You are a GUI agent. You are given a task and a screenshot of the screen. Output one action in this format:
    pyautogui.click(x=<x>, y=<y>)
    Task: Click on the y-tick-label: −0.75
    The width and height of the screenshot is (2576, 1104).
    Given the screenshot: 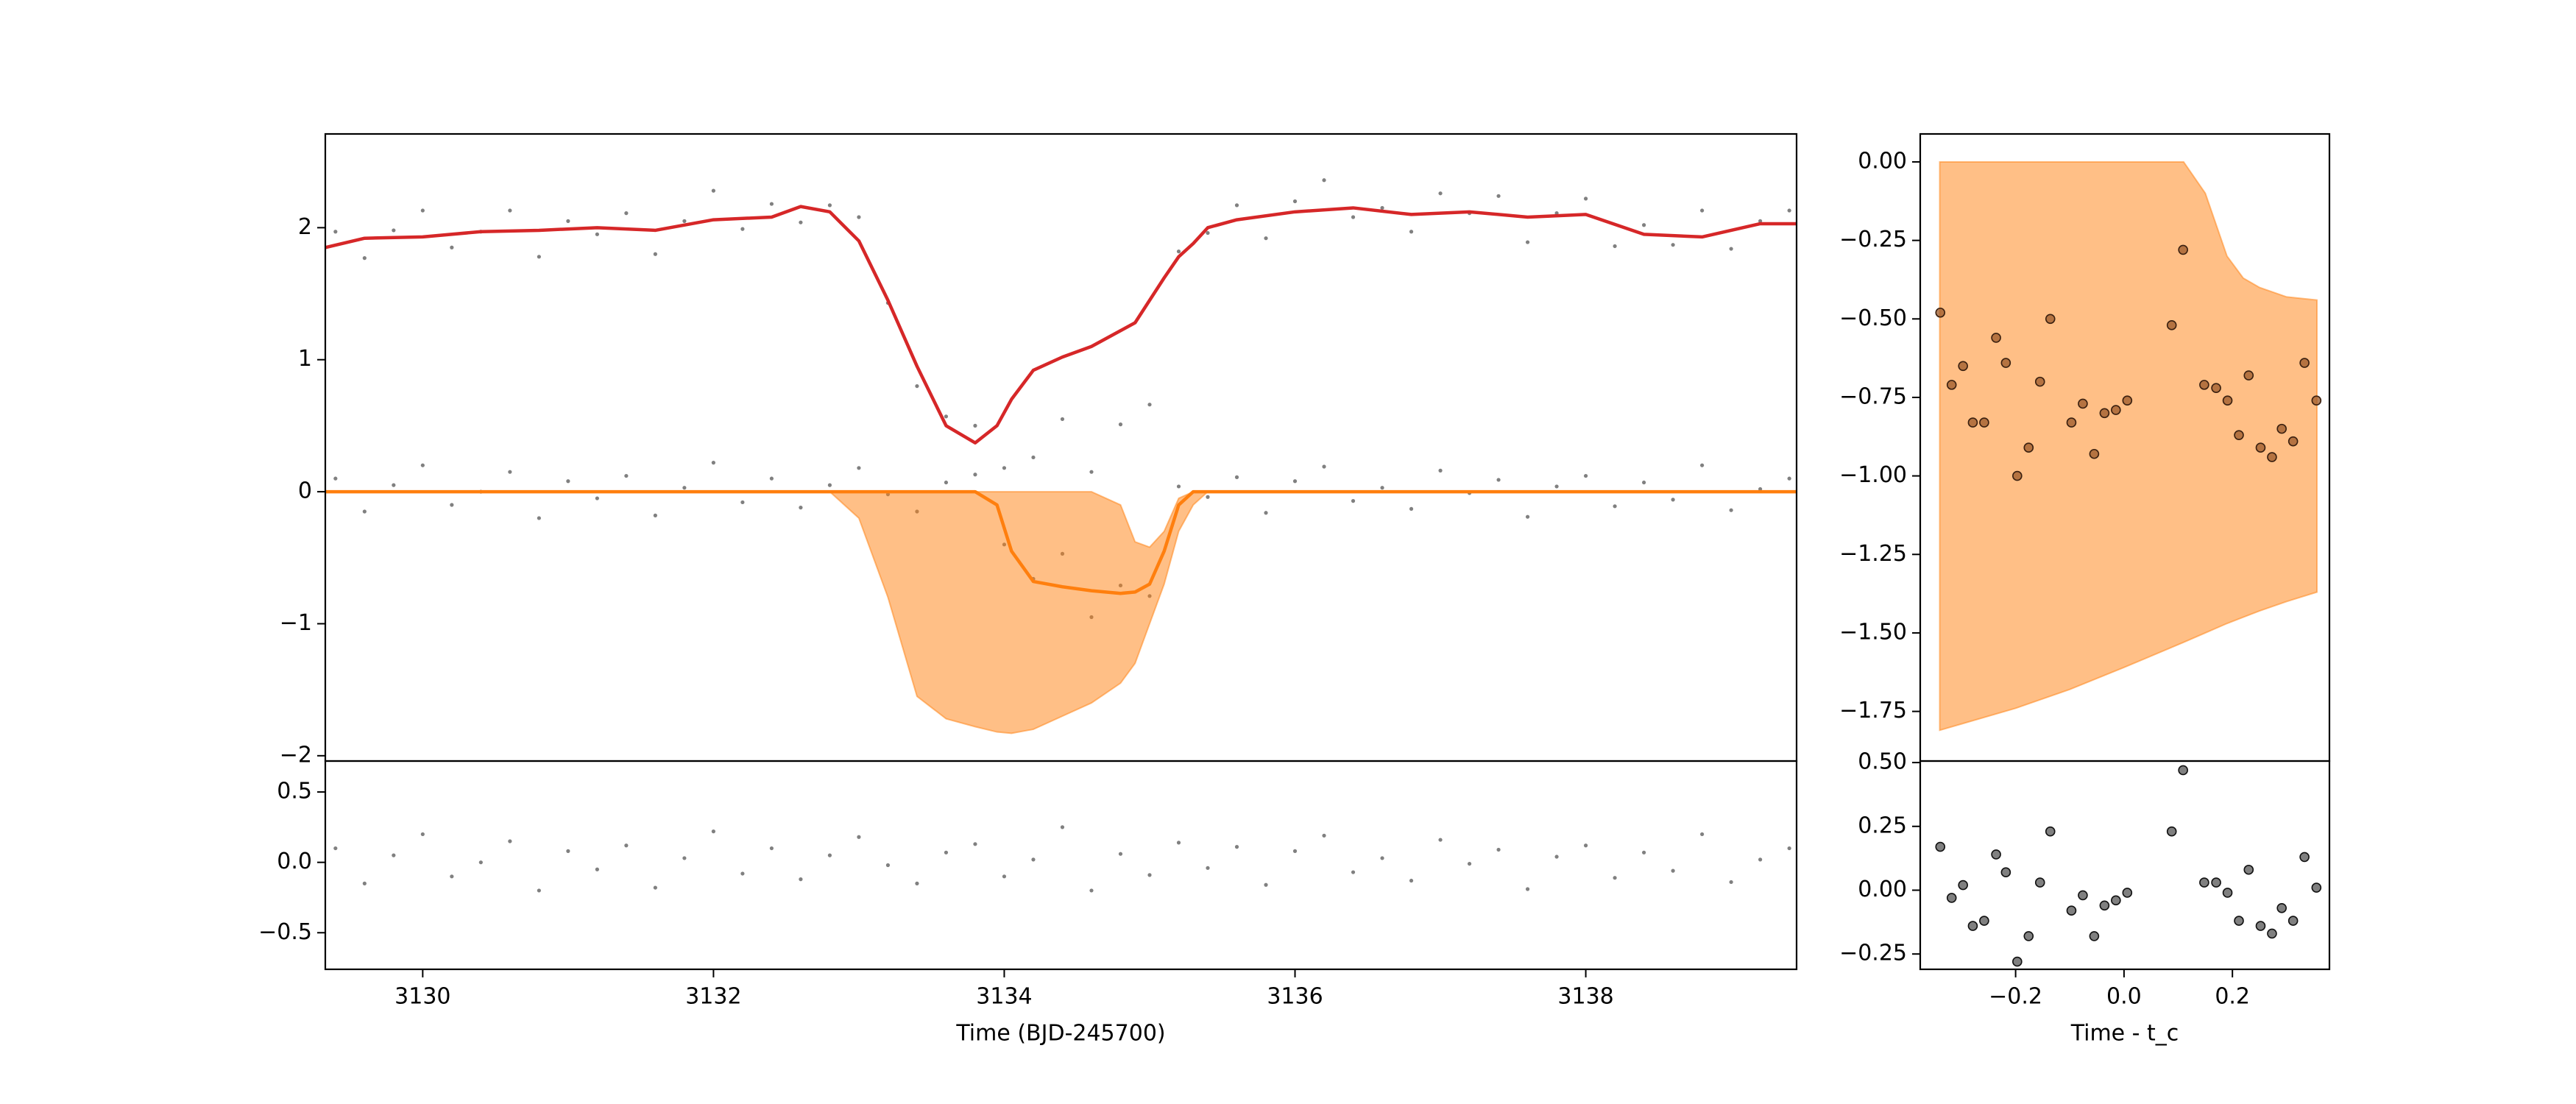 What is the action you would take?
    pyautogui.click(x=1873, y=396)
    